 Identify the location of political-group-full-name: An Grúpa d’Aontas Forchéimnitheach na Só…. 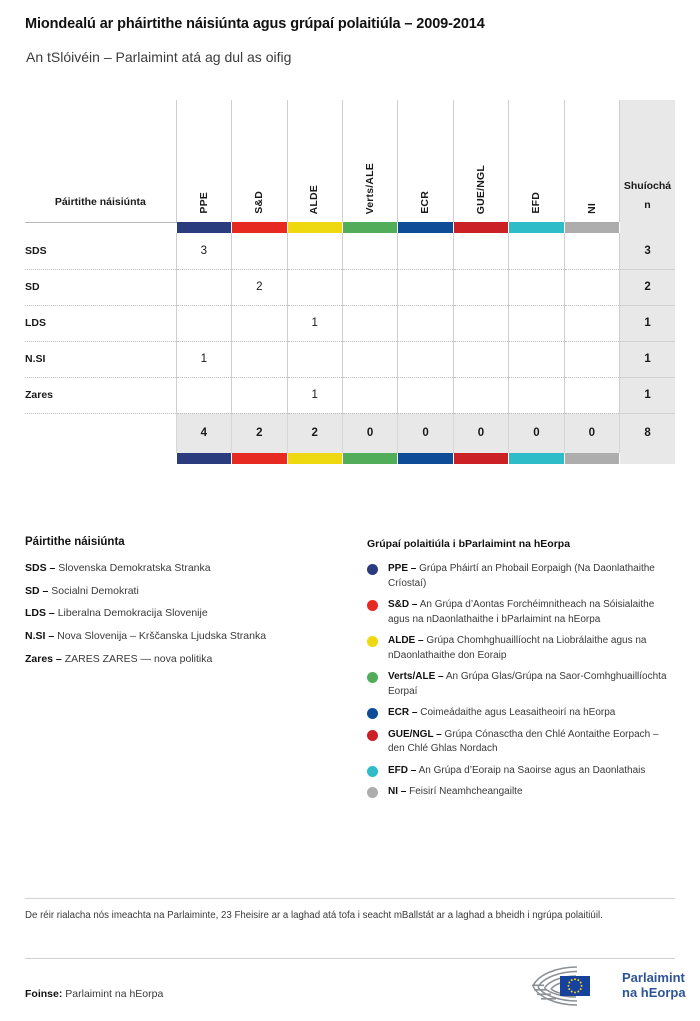
(521, 612).